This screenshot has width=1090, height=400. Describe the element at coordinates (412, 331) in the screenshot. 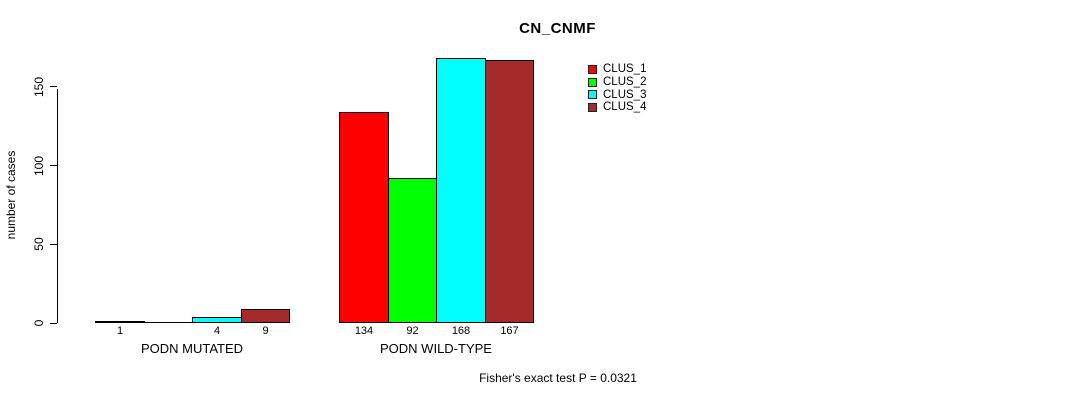

I see `bar-value-label: 92` at that location.